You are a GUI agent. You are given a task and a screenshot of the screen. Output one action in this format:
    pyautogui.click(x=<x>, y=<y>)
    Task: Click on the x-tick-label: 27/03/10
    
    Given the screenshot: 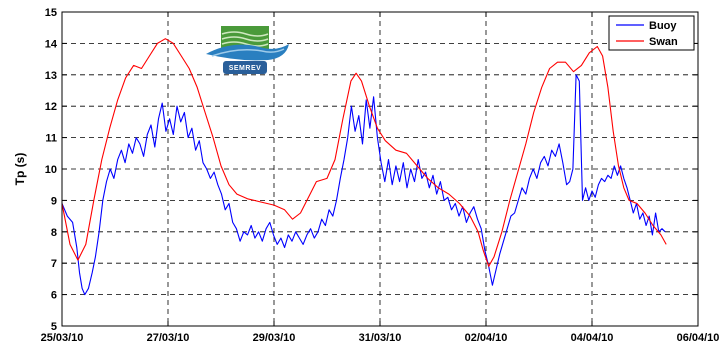 What is the action you would take?
    pyautogui.click(x=168, y=338)
    